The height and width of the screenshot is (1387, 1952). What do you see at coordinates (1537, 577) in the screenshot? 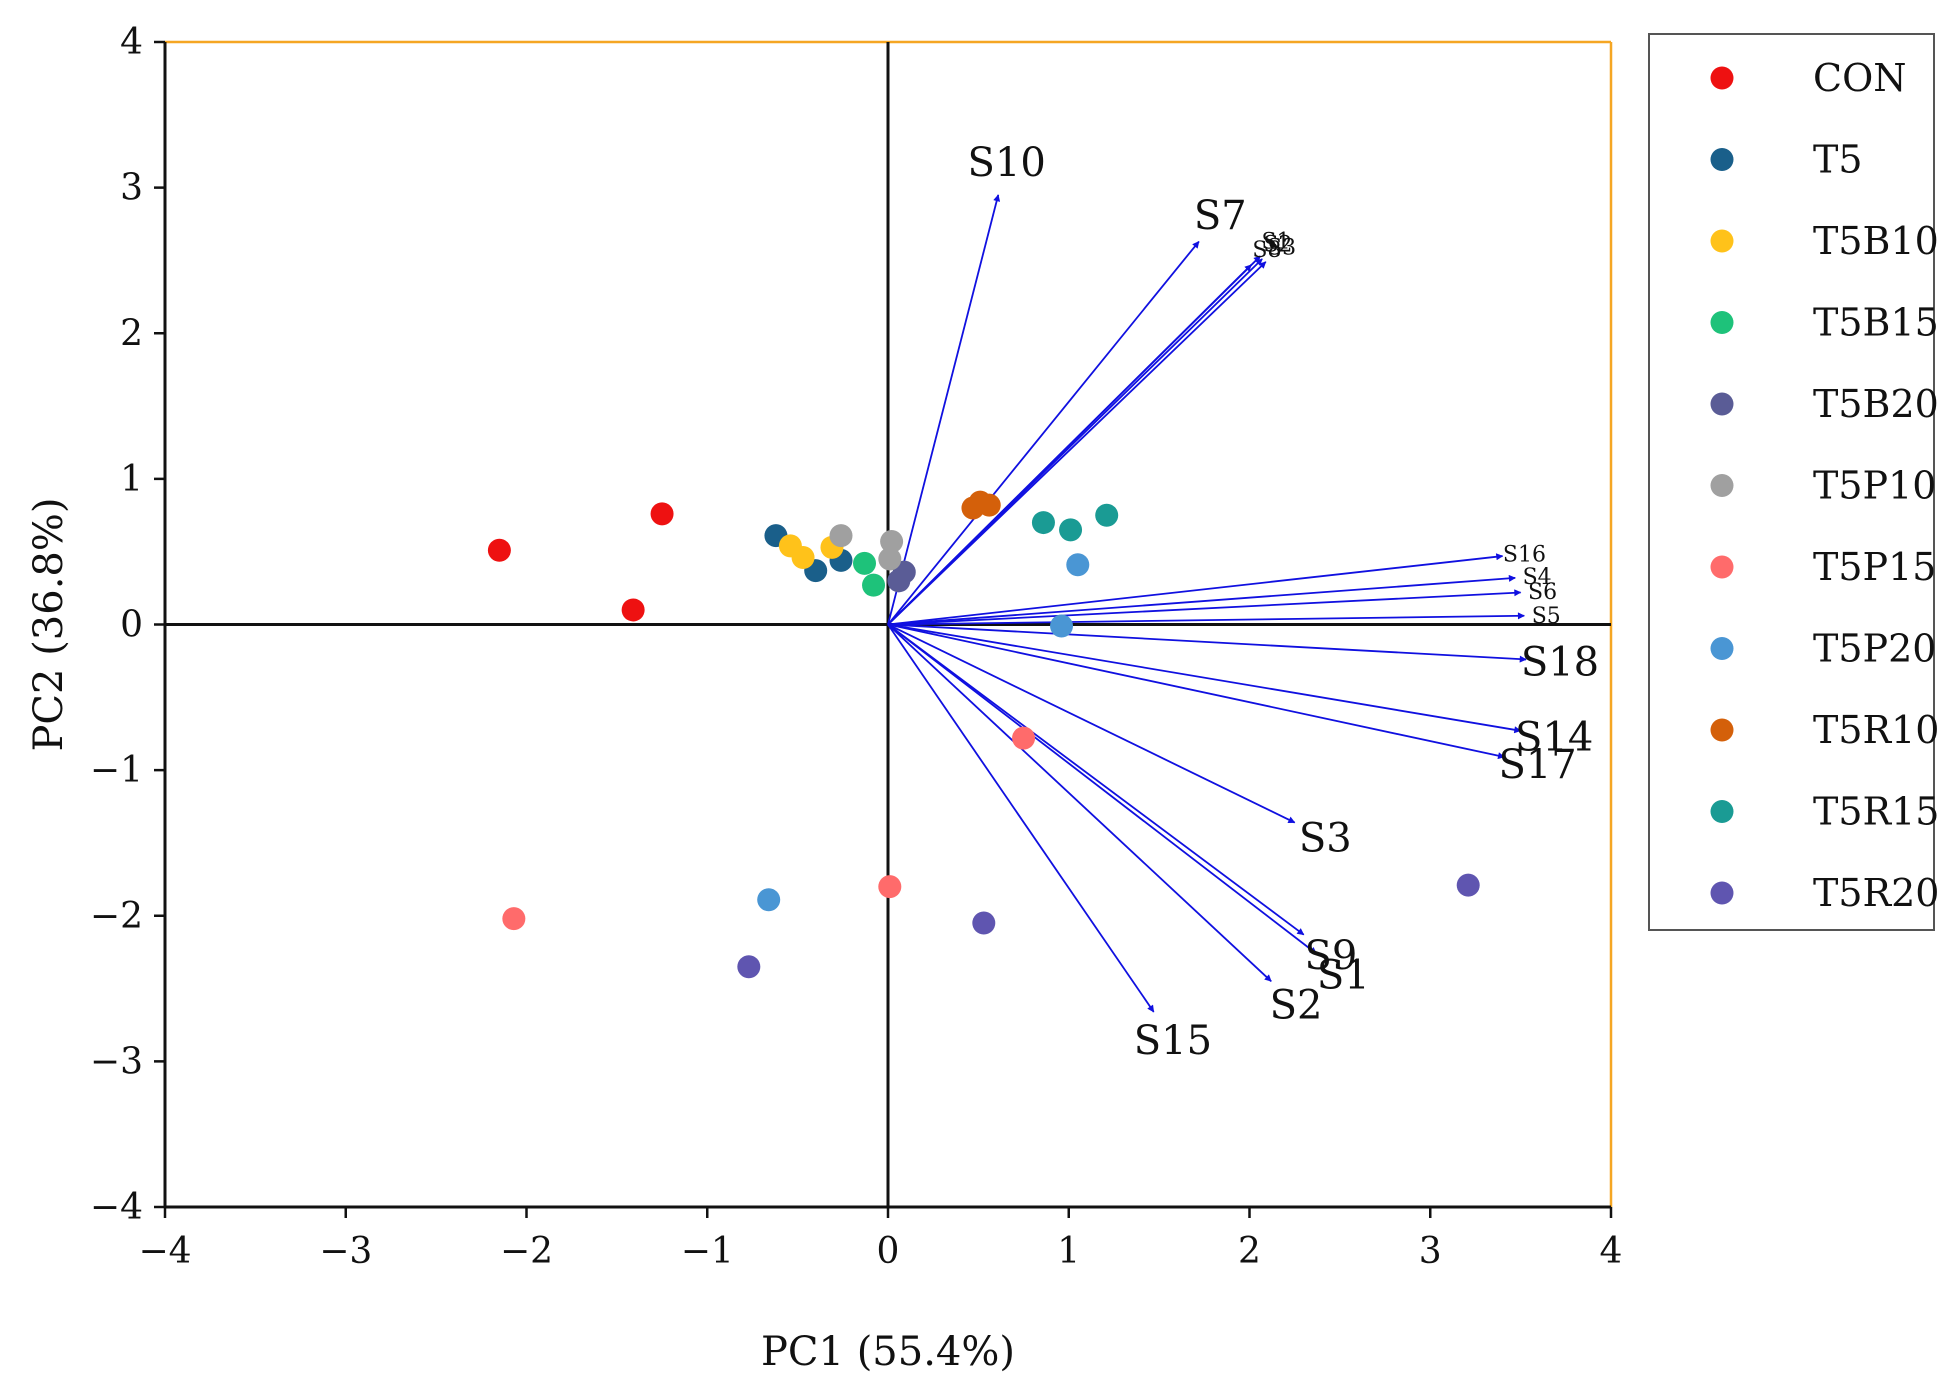
I see `loading-label-s4: S4` at bounding box center [1537, 577].